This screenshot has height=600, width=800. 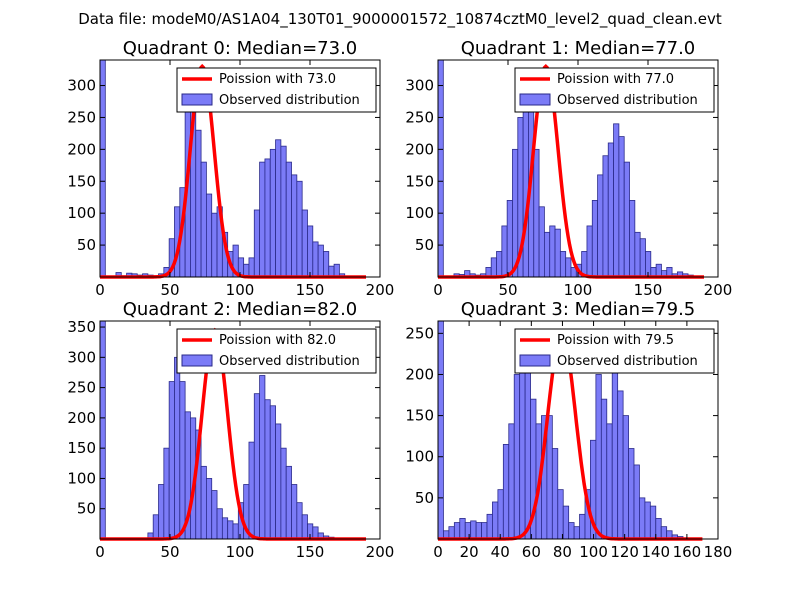 I want to click on x-tick-label: 120, so click(x=624, y=552).